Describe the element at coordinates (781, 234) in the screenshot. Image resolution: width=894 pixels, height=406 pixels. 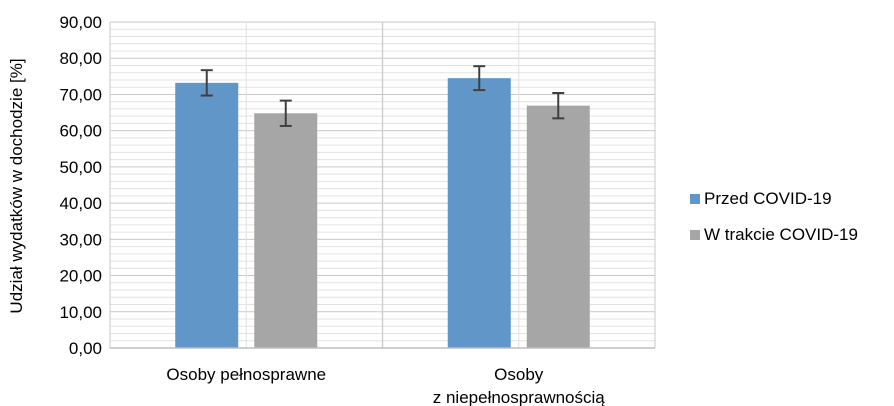
I see `legend-label: W trakcie COVID-19` at that location.